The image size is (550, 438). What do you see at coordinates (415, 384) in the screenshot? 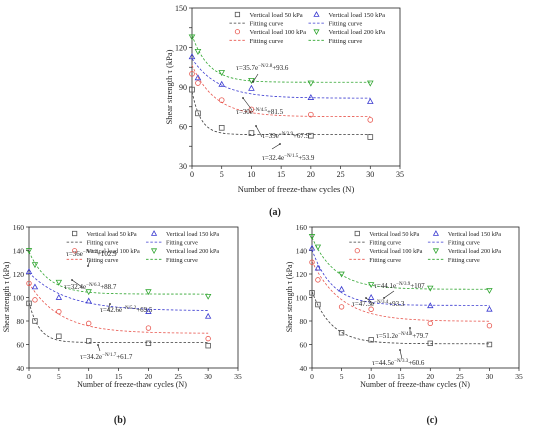
I see `x-axis-title: Number of freeze-thaw cycles (N)` at bounding box center [415, 384].